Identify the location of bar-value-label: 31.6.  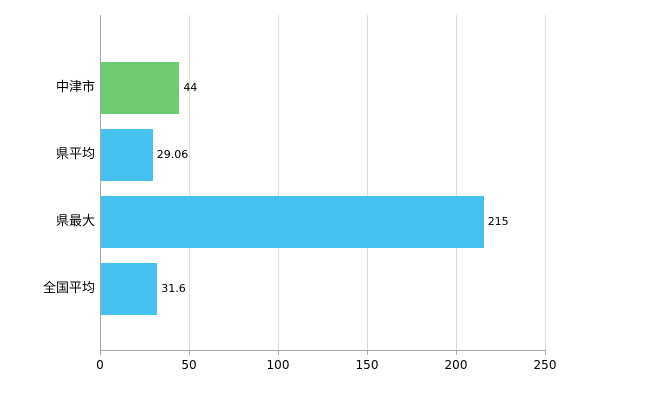
(173, 288).